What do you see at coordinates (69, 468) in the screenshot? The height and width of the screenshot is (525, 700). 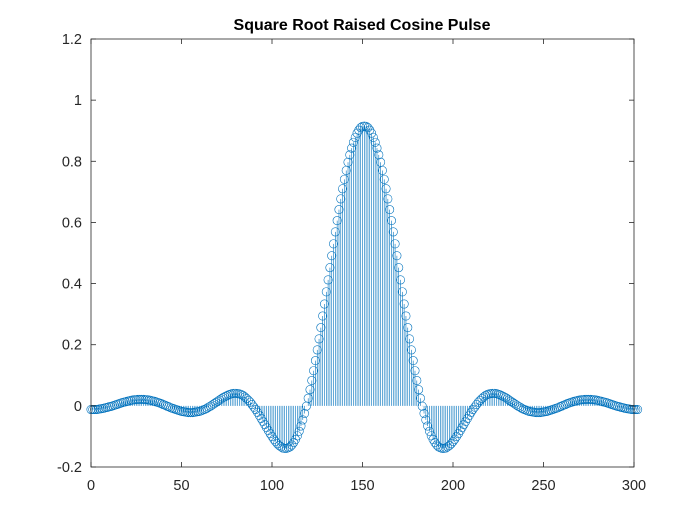 I see `y-tick-label: -0.2` at bounding box center [69, 468].